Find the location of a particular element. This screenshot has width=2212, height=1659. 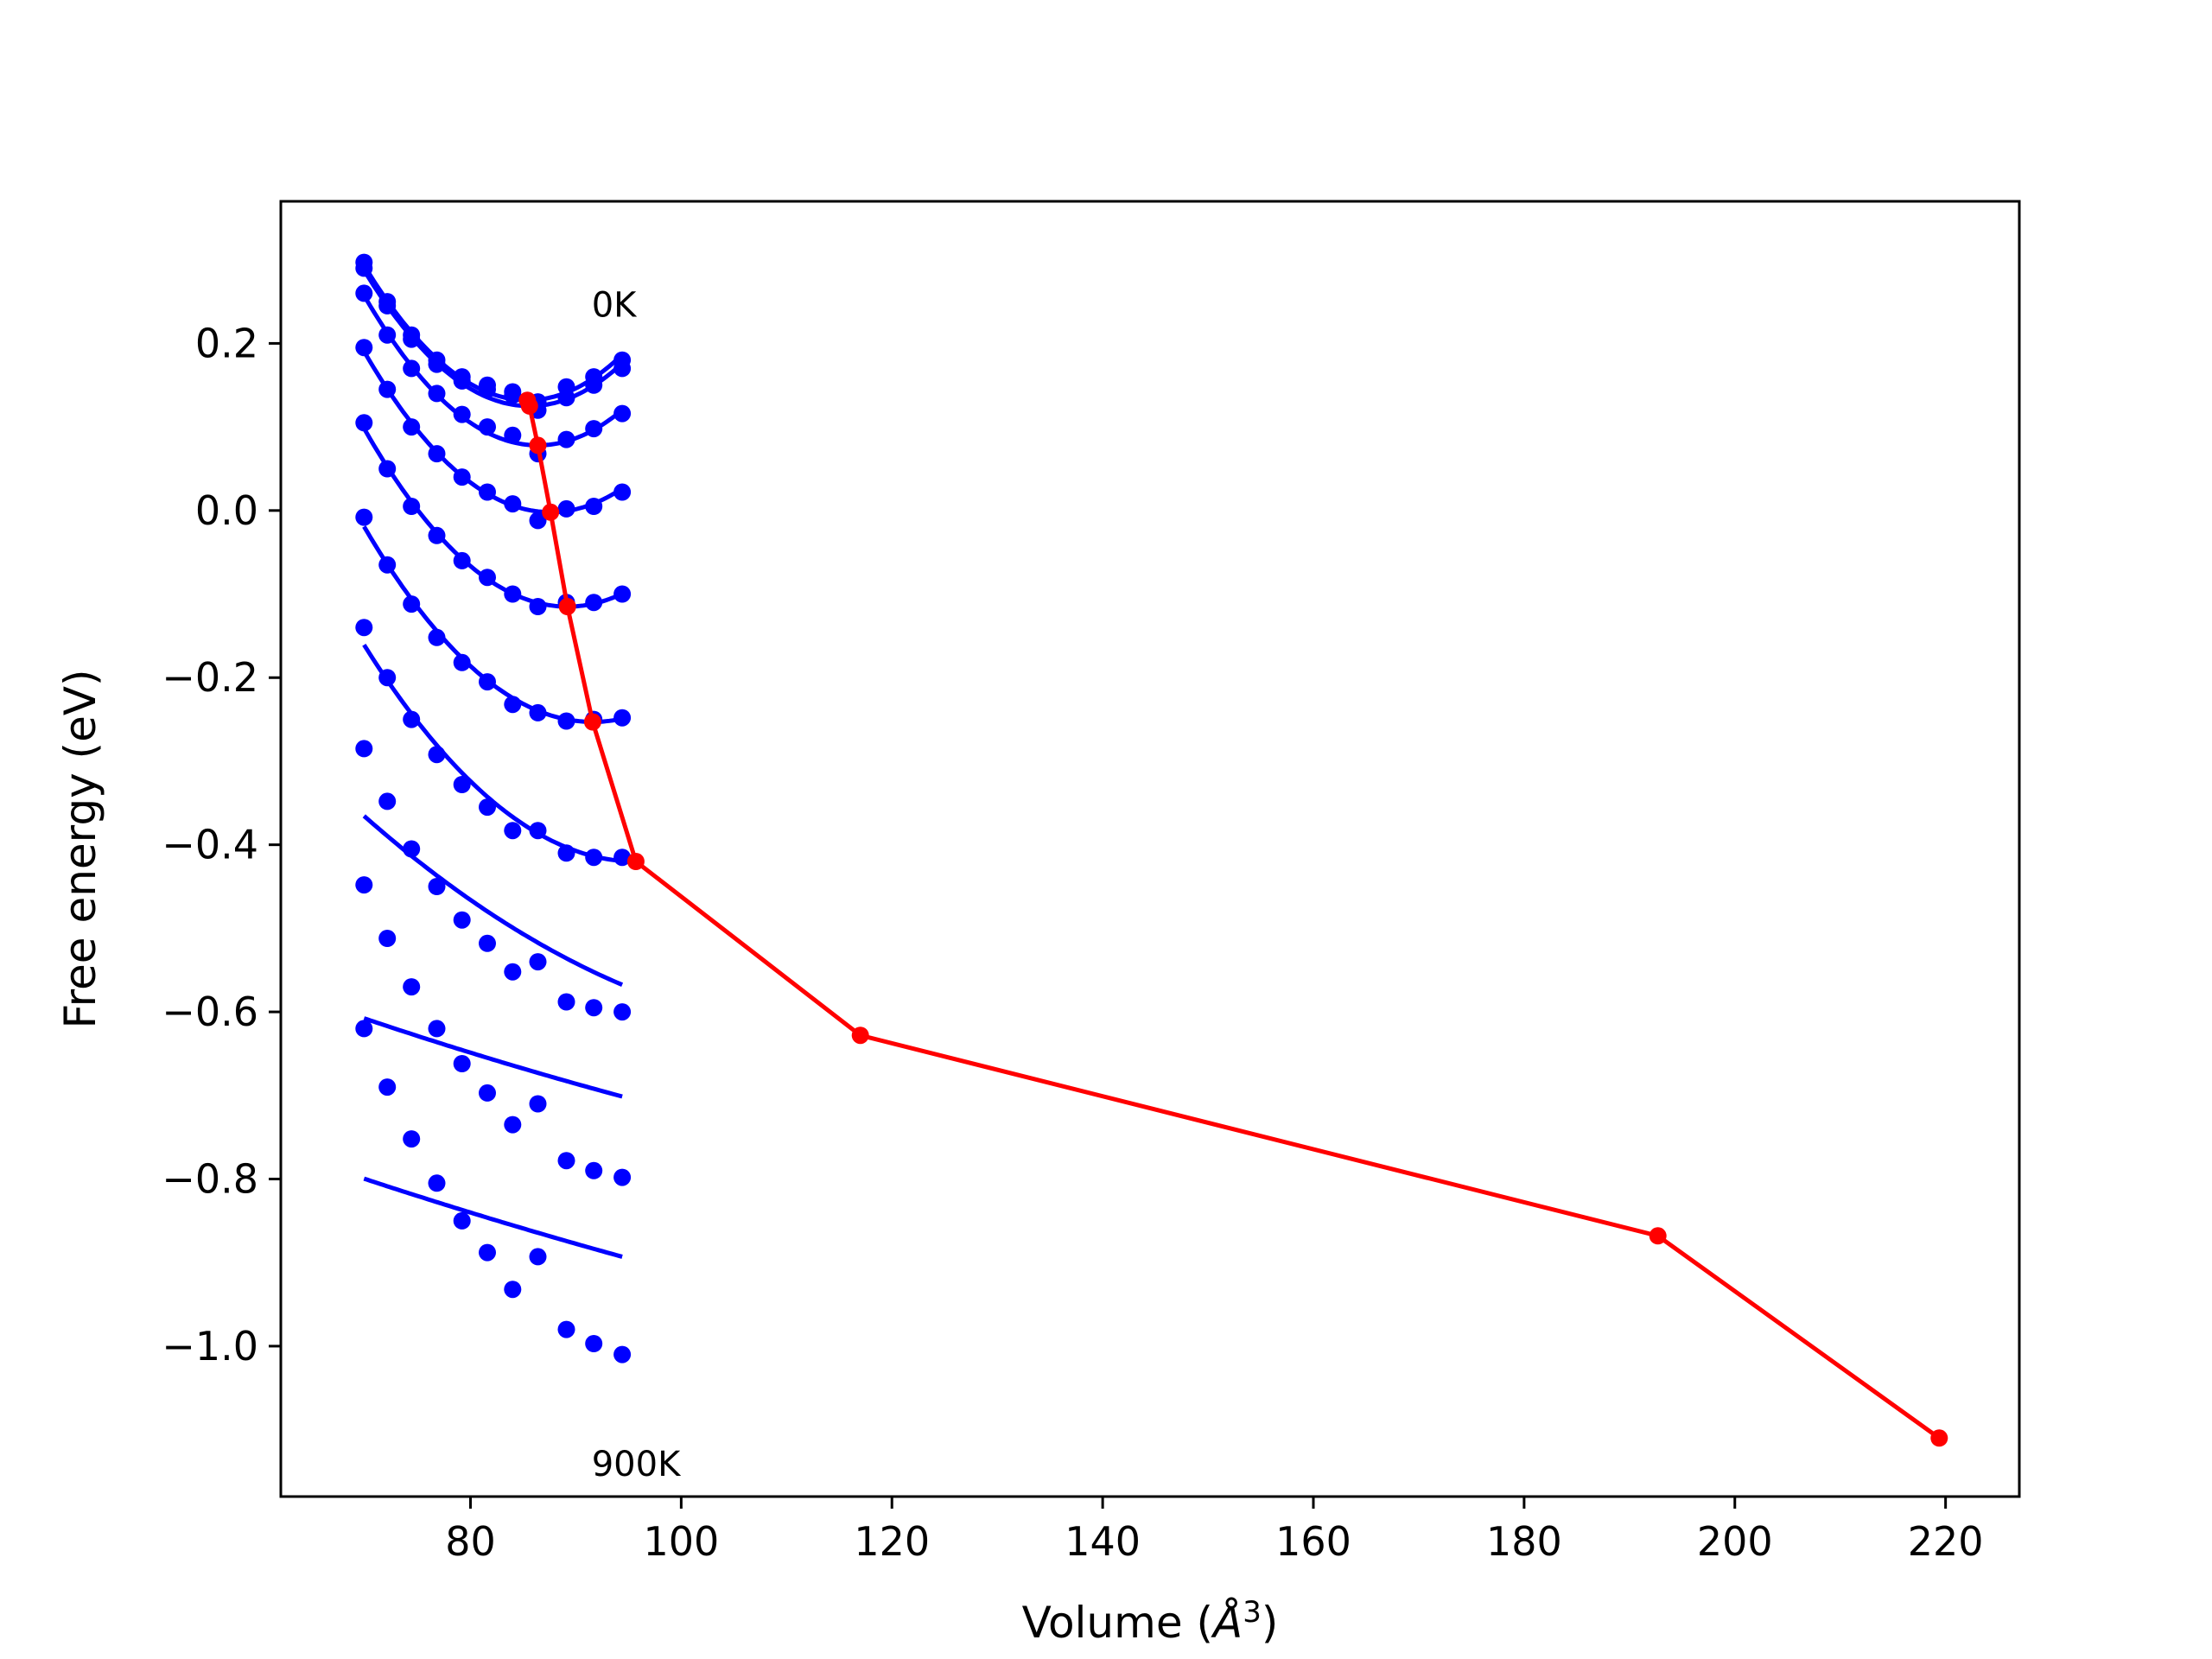

x-tick-label-100: 100 is located at coordinates (681, 1541).